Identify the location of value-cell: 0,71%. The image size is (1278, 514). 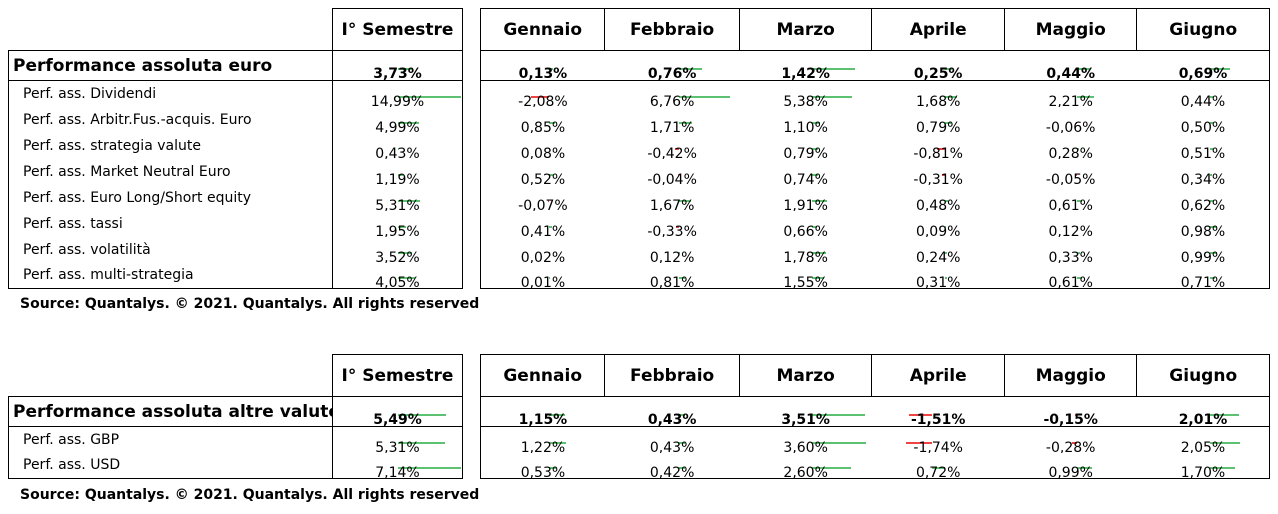
(1203, 275).